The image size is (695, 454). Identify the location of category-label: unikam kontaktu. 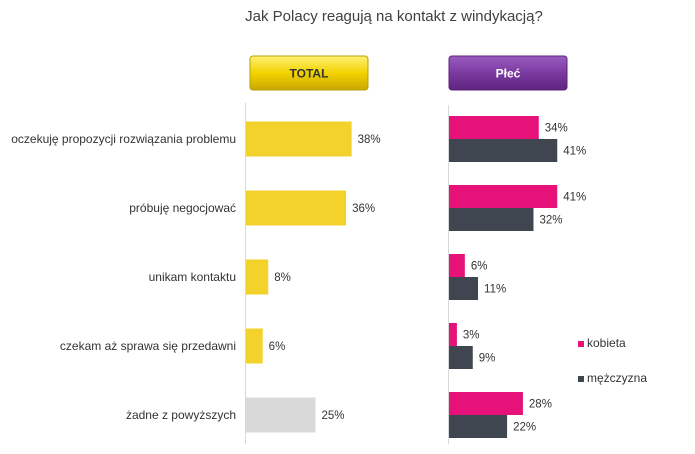
(192, 277).